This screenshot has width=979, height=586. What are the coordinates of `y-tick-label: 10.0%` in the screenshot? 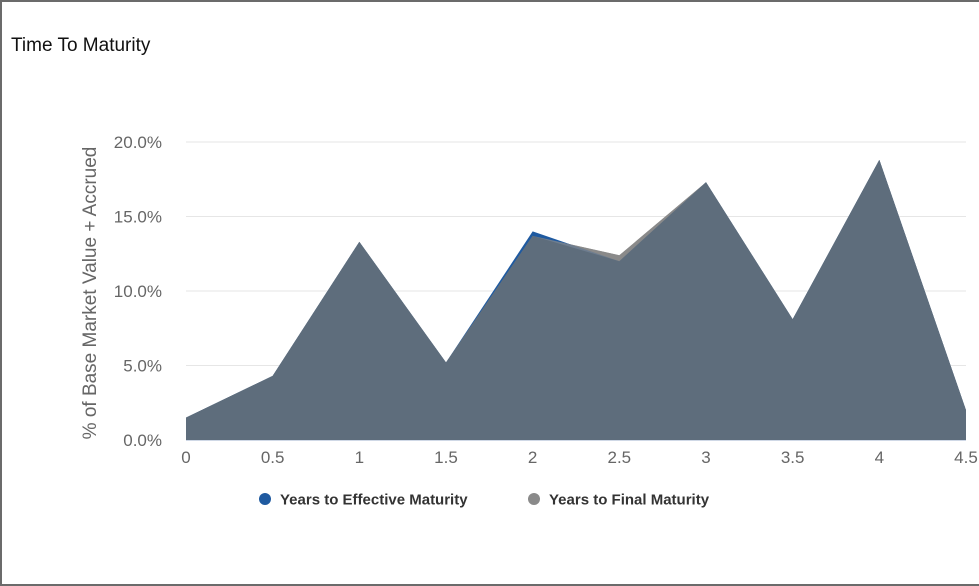 It's located at (138, 291).